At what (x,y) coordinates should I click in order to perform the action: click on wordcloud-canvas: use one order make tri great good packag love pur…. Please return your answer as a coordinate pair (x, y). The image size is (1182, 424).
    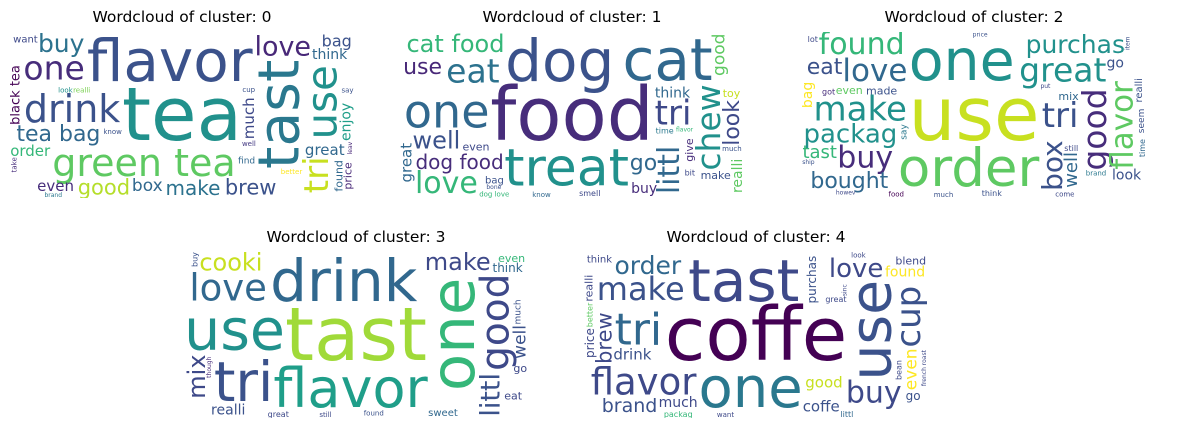
    Looking at the image, I should click on (974, 115).